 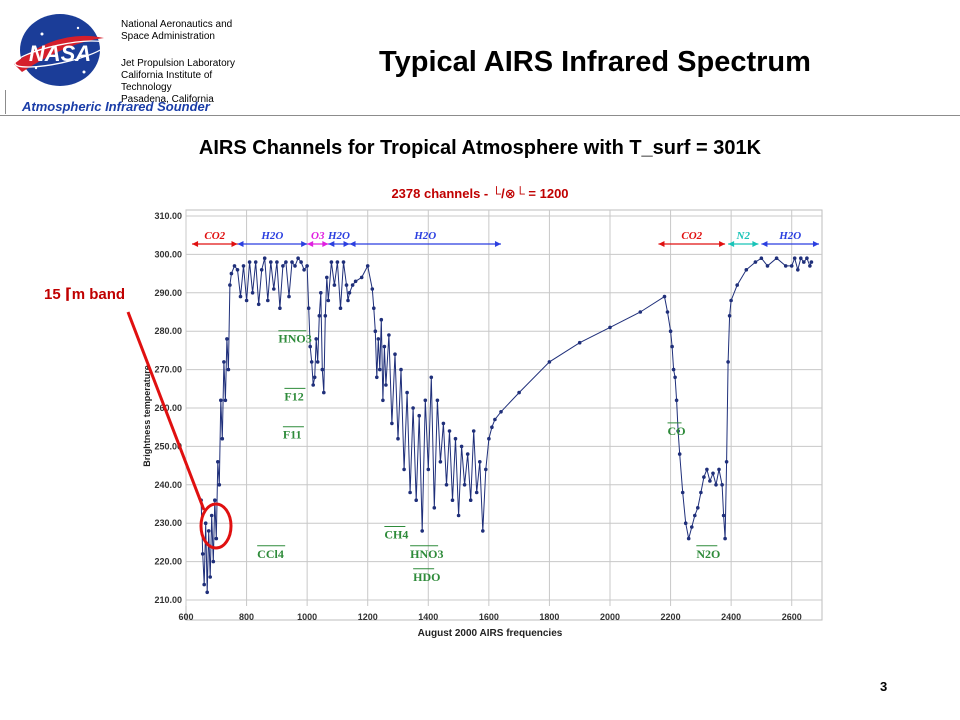 I want to click on species-label: HNO3, so click(x=294, y=339).